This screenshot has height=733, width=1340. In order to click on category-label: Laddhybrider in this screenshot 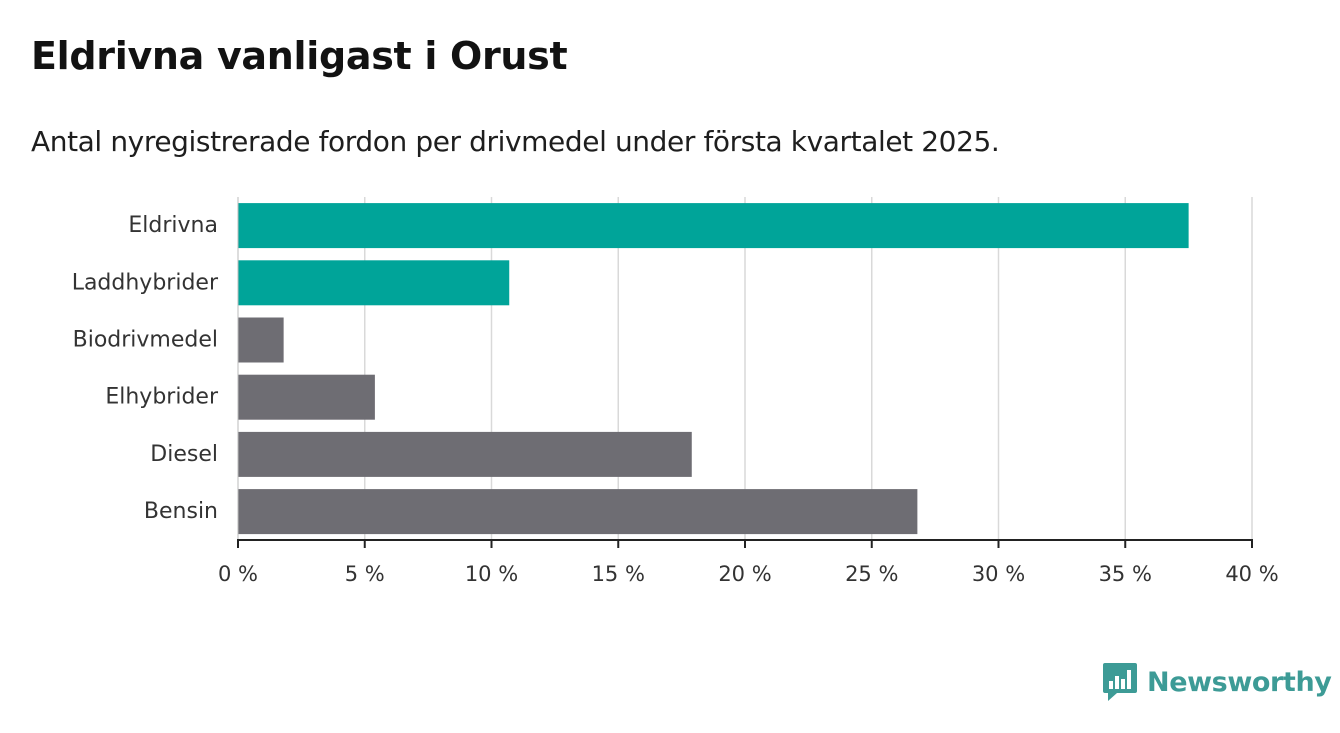, I will do `click(145, 282)`.